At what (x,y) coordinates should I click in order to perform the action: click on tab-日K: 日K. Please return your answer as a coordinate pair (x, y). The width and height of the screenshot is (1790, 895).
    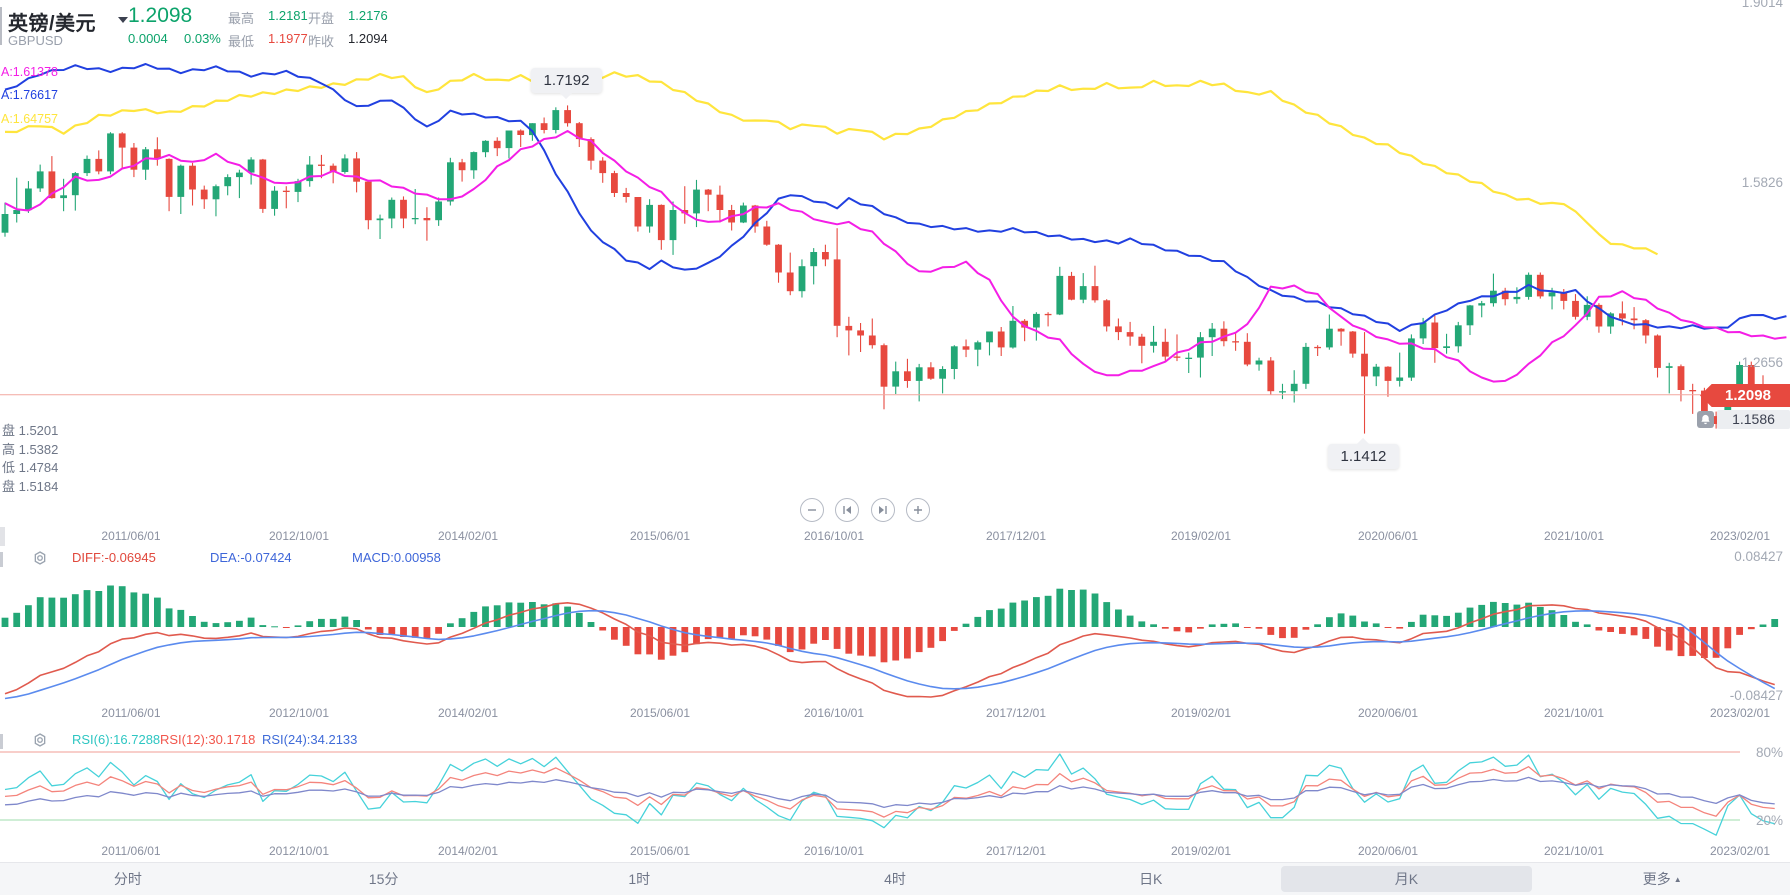
    Looking at the image, I should click on (1151, 879).